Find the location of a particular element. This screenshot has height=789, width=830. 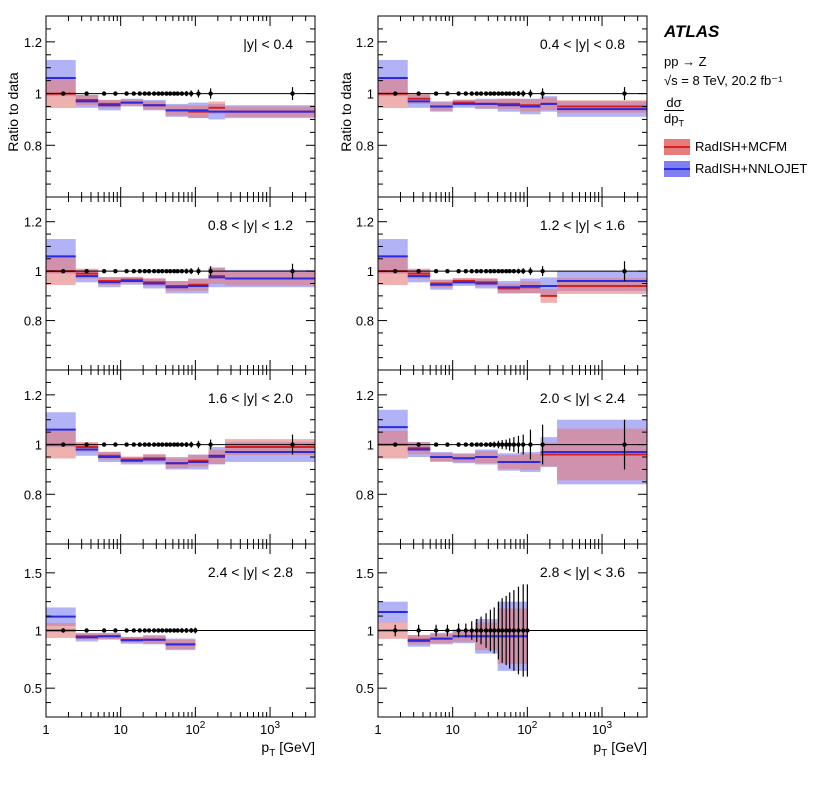

nnlojet-swatch is located at coordinates (677, 168).